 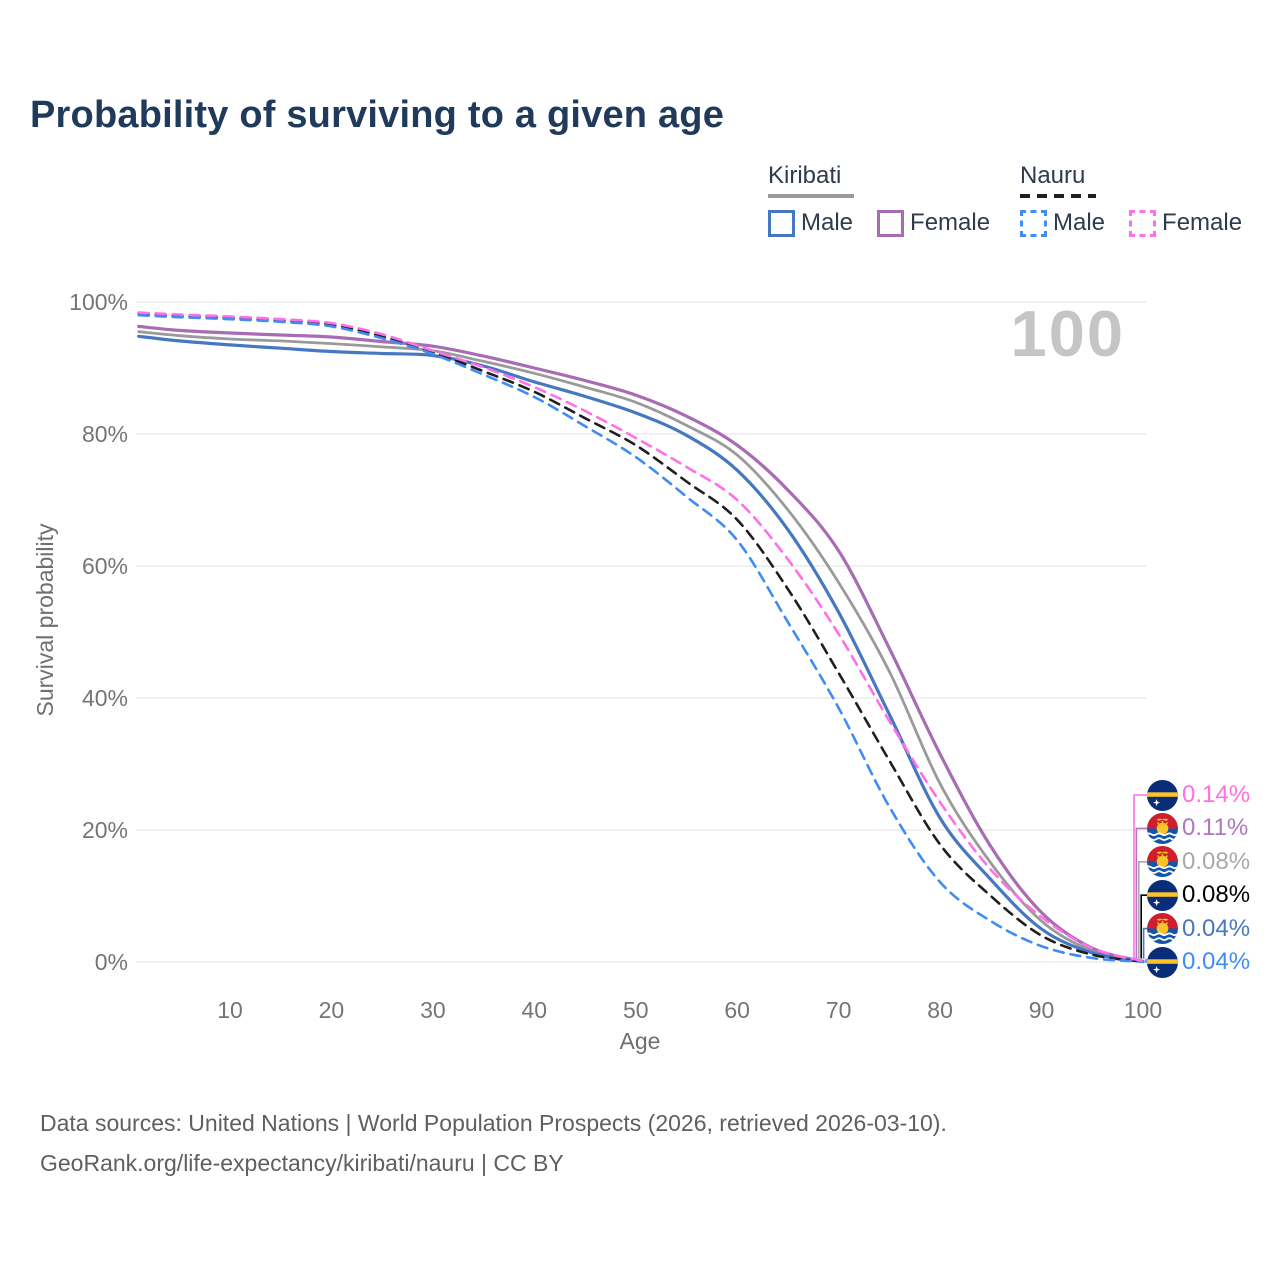 What do you see at coordinates (377, 115) in the screenshot?
I see `page-title: Probability of surviving to a given age` at bounding box center [377, 115].